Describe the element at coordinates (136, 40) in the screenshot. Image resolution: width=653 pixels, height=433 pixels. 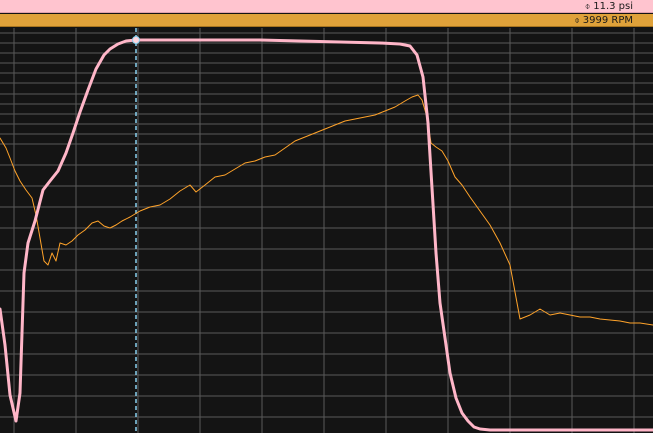
I see `cursor-point` at that location.